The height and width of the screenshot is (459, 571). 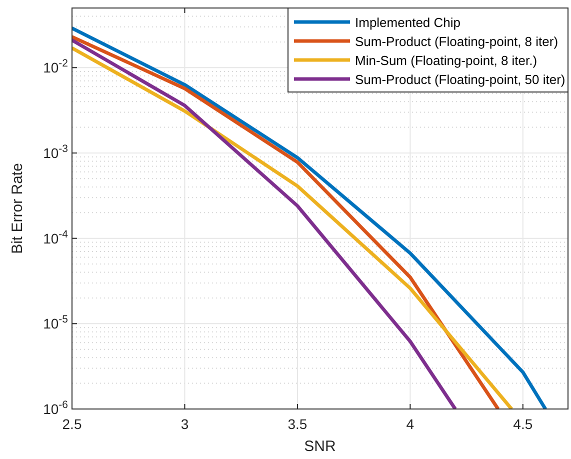 I want to click on y-tick-label: 10$^{-4}$, so click(x=55, y=237).